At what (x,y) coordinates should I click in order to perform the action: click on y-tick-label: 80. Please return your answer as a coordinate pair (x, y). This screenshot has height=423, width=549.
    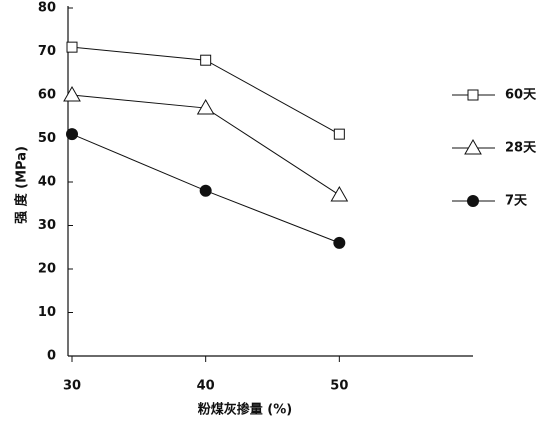
    Looking at the image, I should click on (47, 8).